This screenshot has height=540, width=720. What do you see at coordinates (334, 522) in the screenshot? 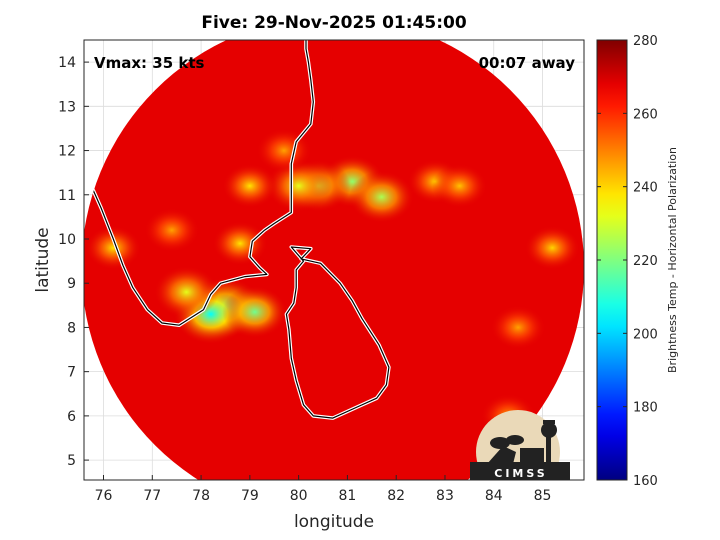
I see `x-axis-label: longitude` at bounding box center [334, 522].